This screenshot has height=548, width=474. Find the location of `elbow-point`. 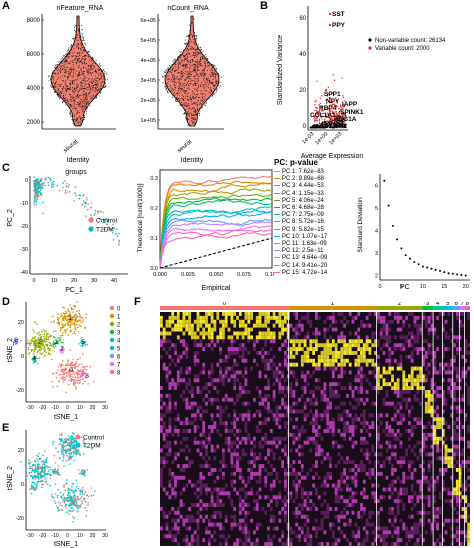

elbow-point is located at coordinates (384, 180).